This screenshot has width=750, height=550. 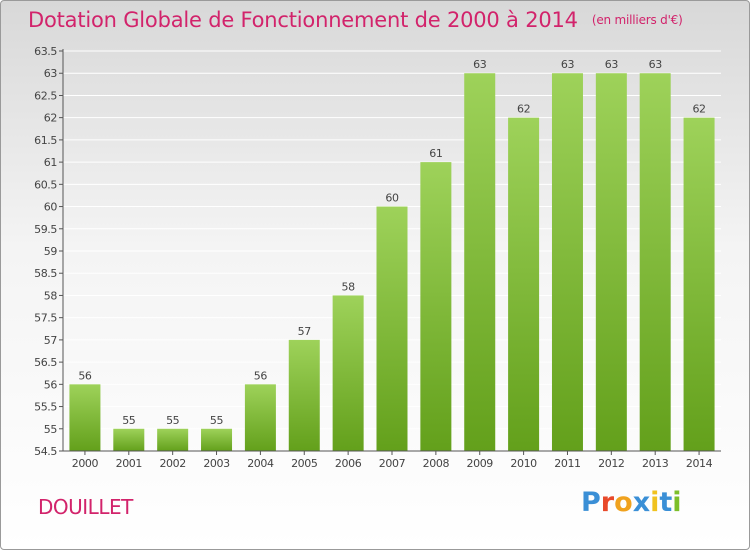 What do you see at coordinates (51, 73) in the screenshot?
I see `y-tick-label: 63` at bounding box center [51, 73].